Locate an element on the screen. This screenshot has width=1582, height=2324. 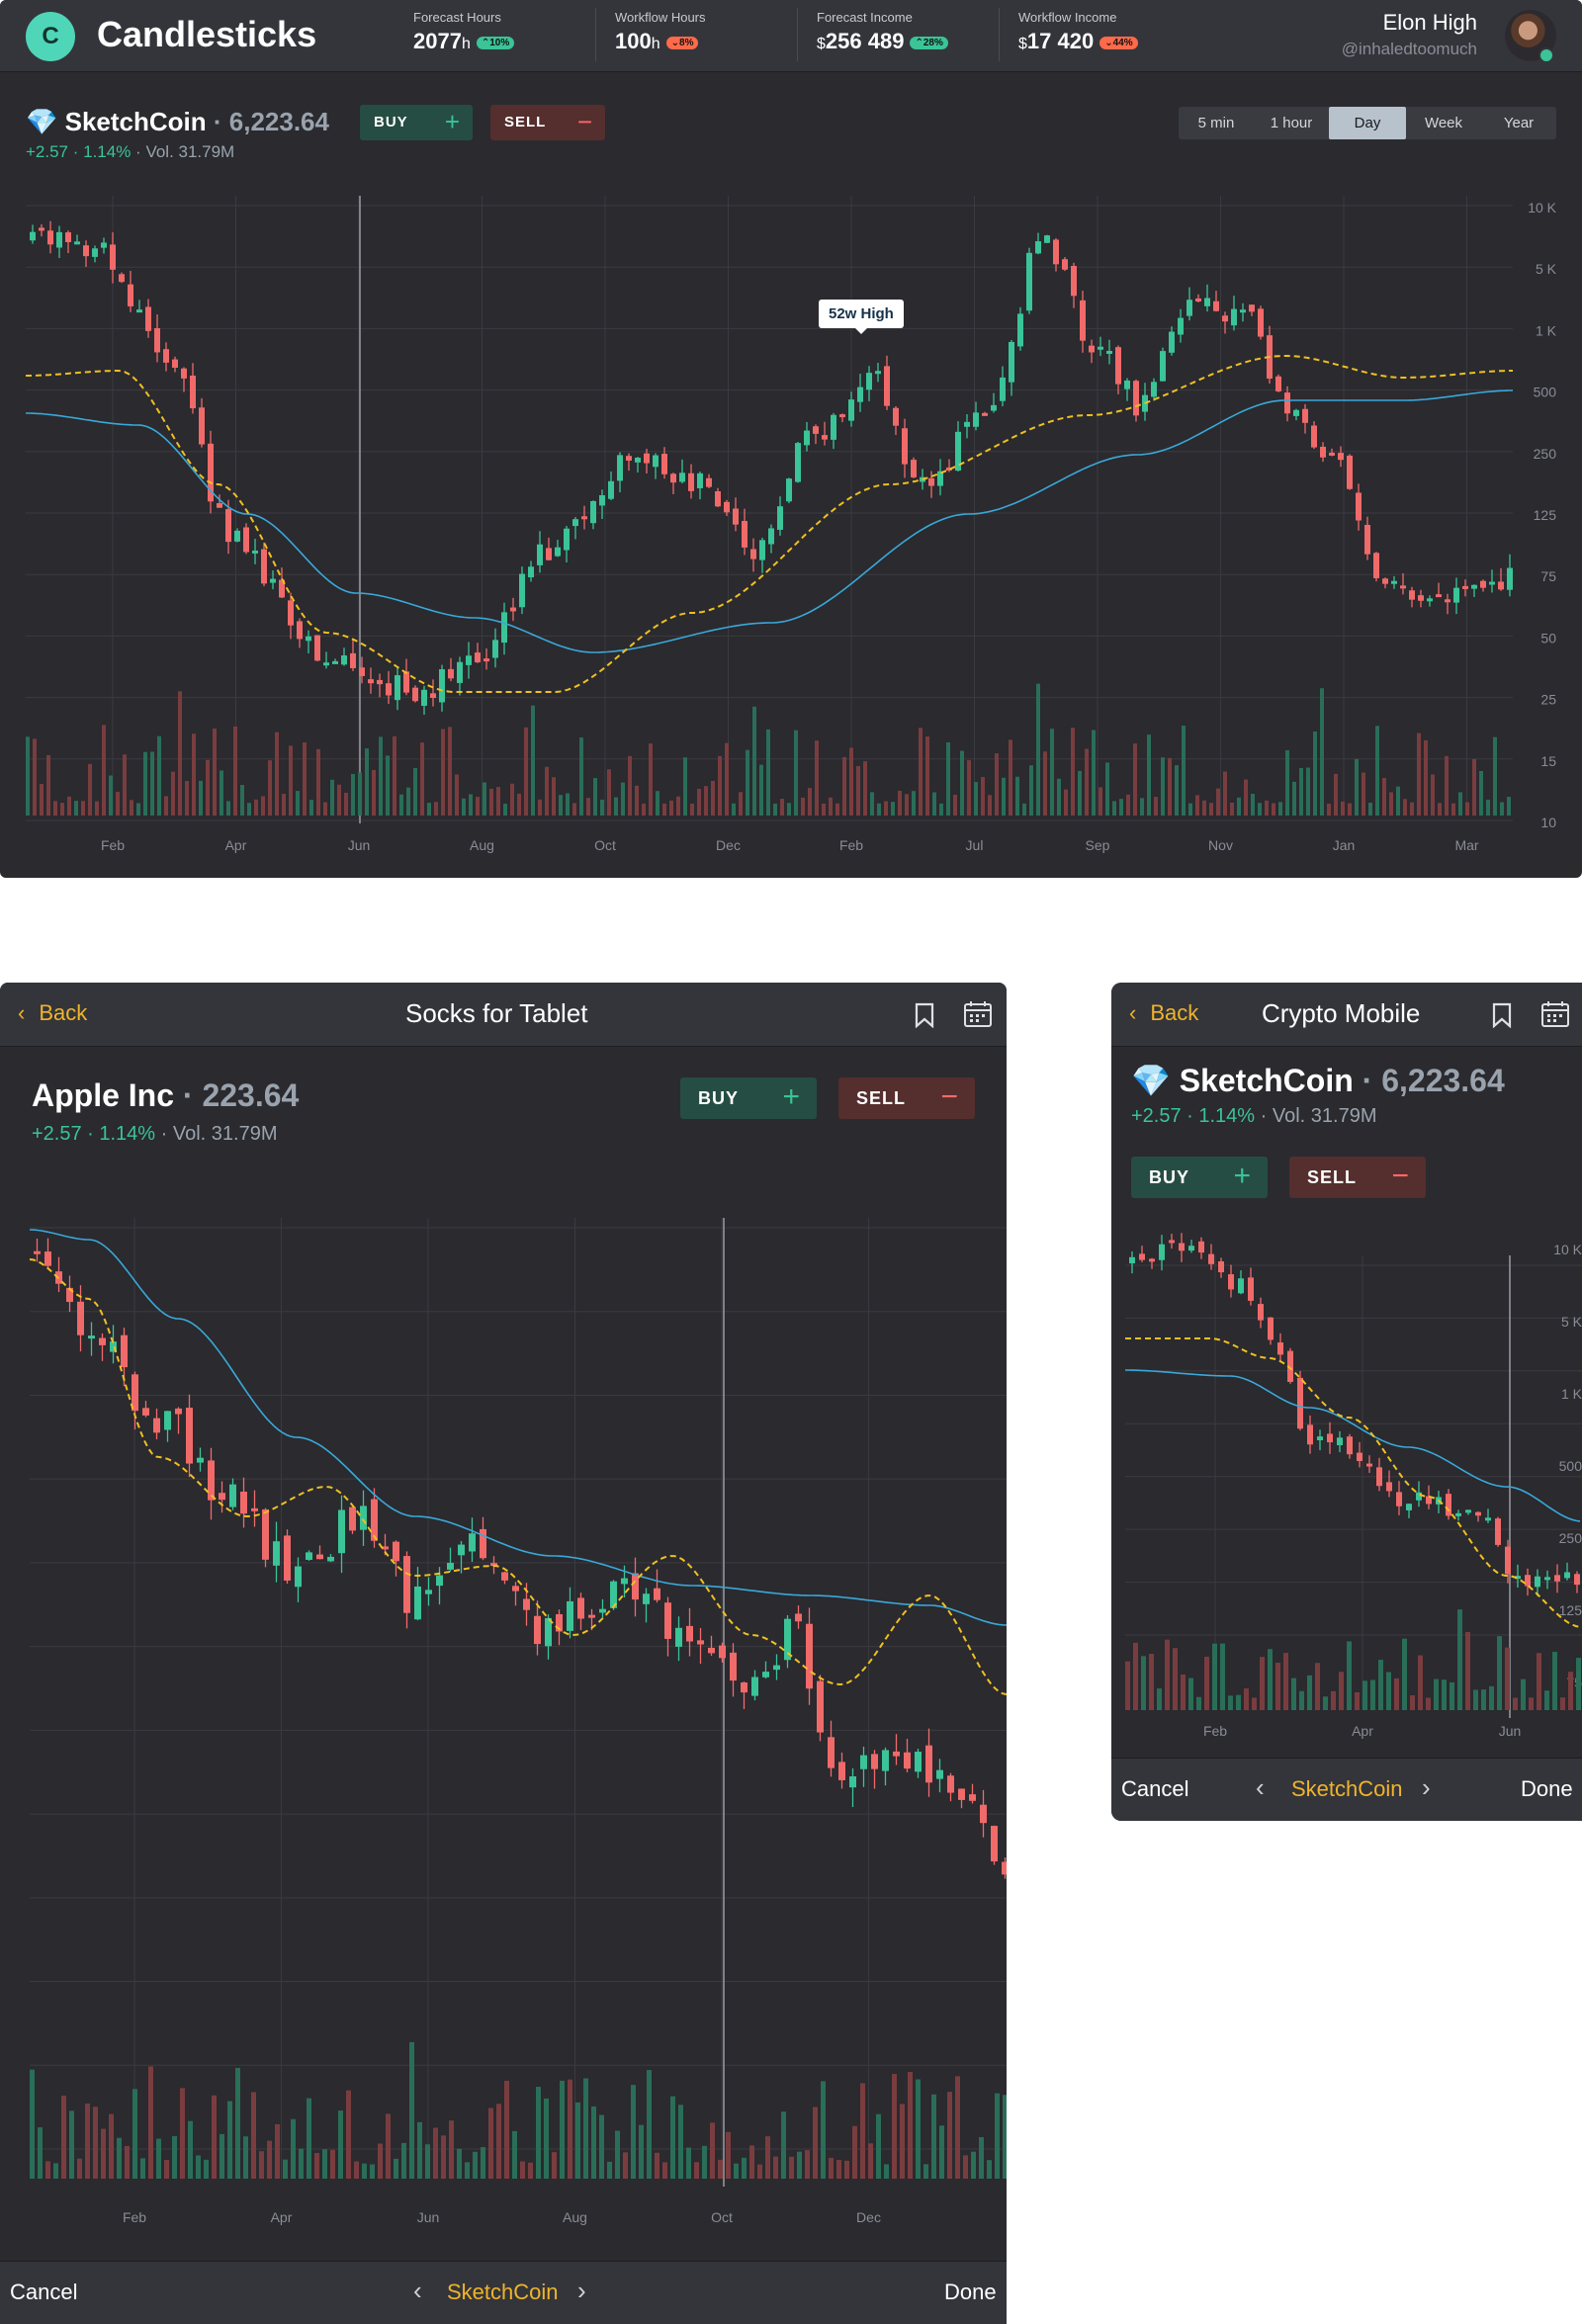
x-tick-label: Sep is located at coordinates (1098, 845).